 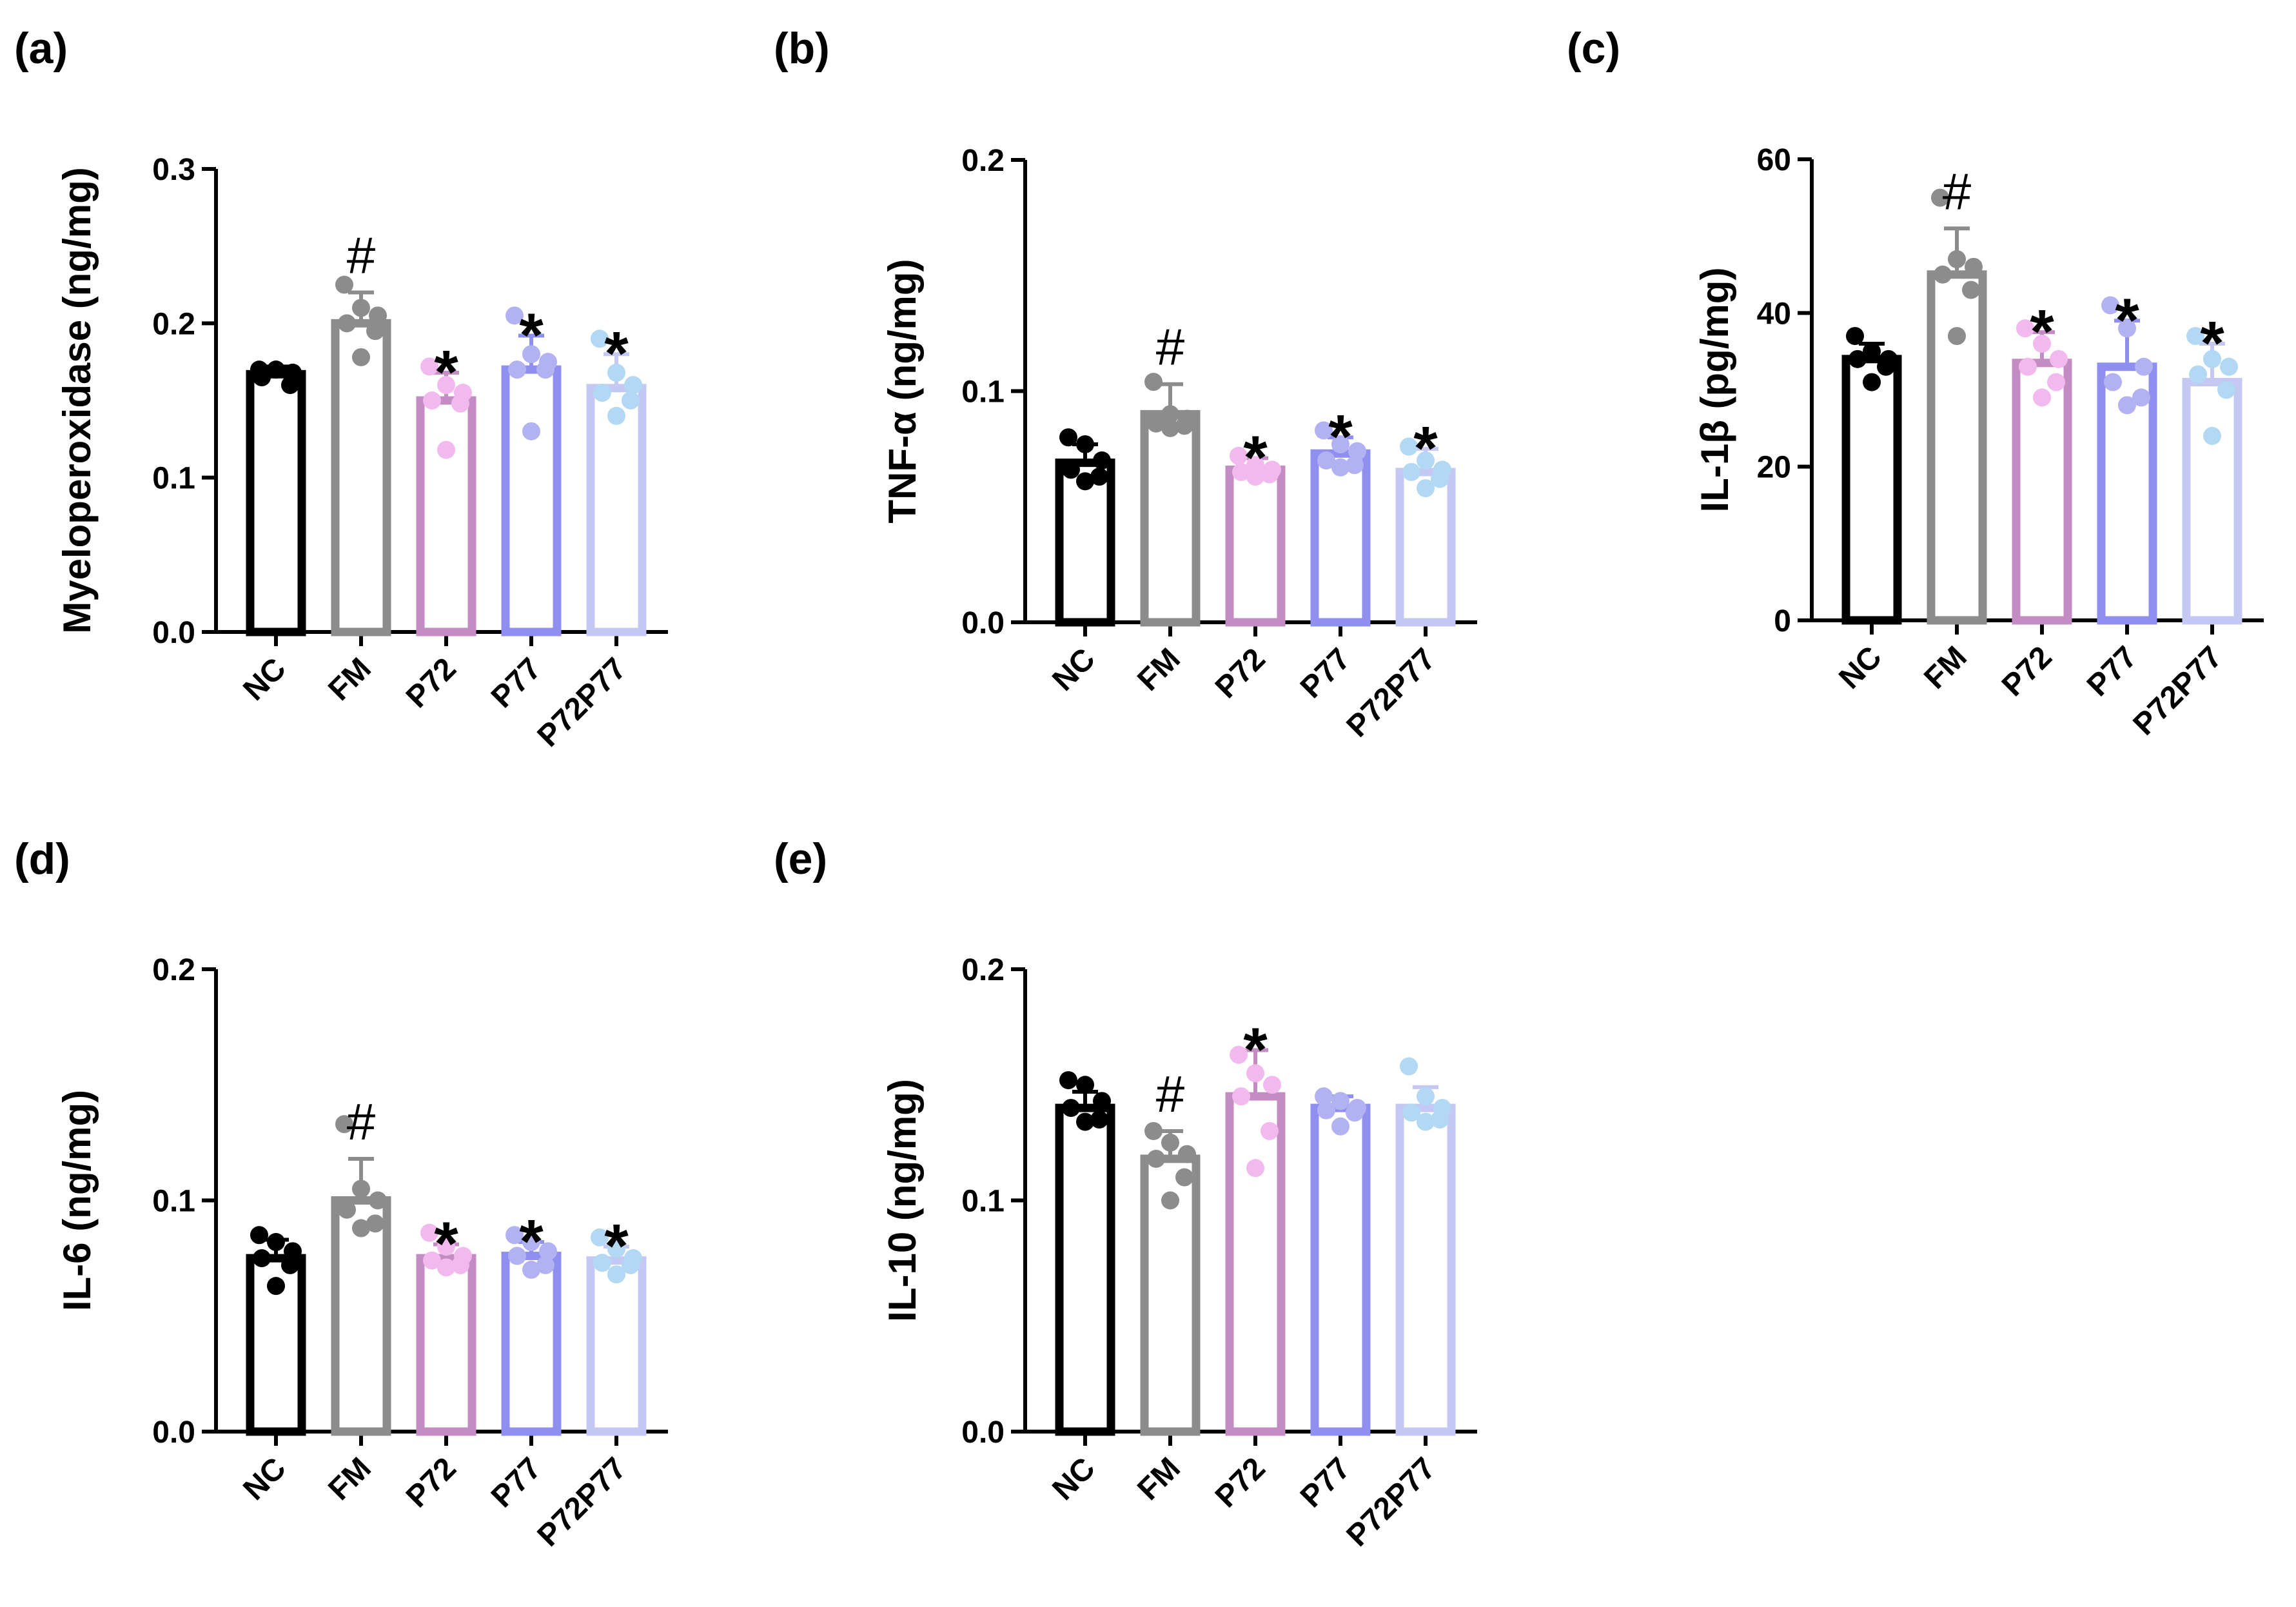 I want to click on panel-letter: (a), so click(x=41, y=48).